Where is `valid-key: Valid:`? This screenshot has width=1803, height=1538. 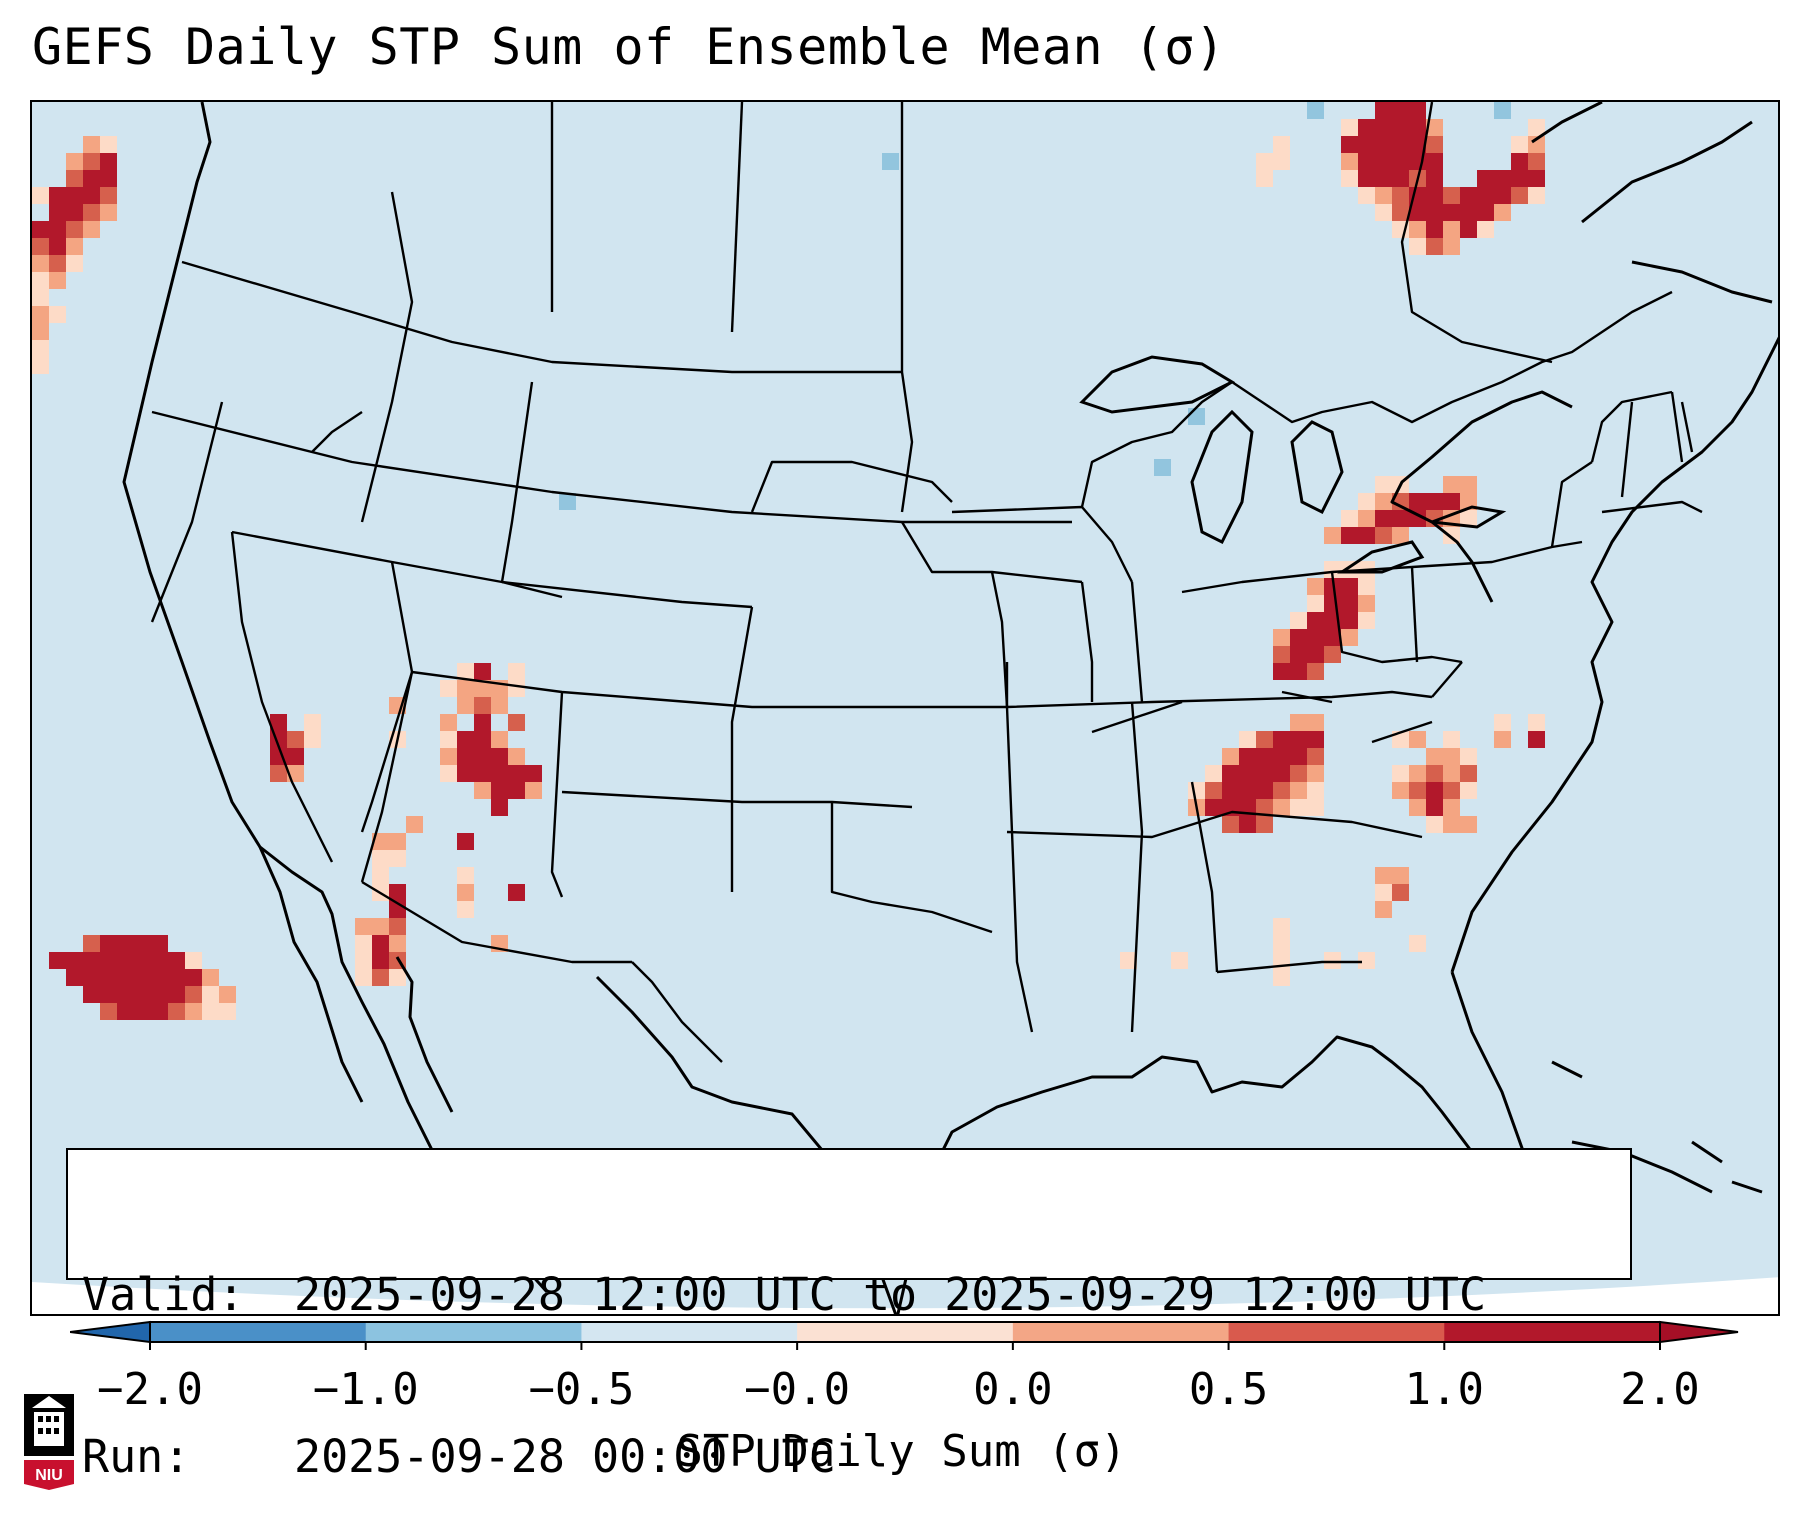 valid-key: Valid: is located at coordinates (163, 1294).